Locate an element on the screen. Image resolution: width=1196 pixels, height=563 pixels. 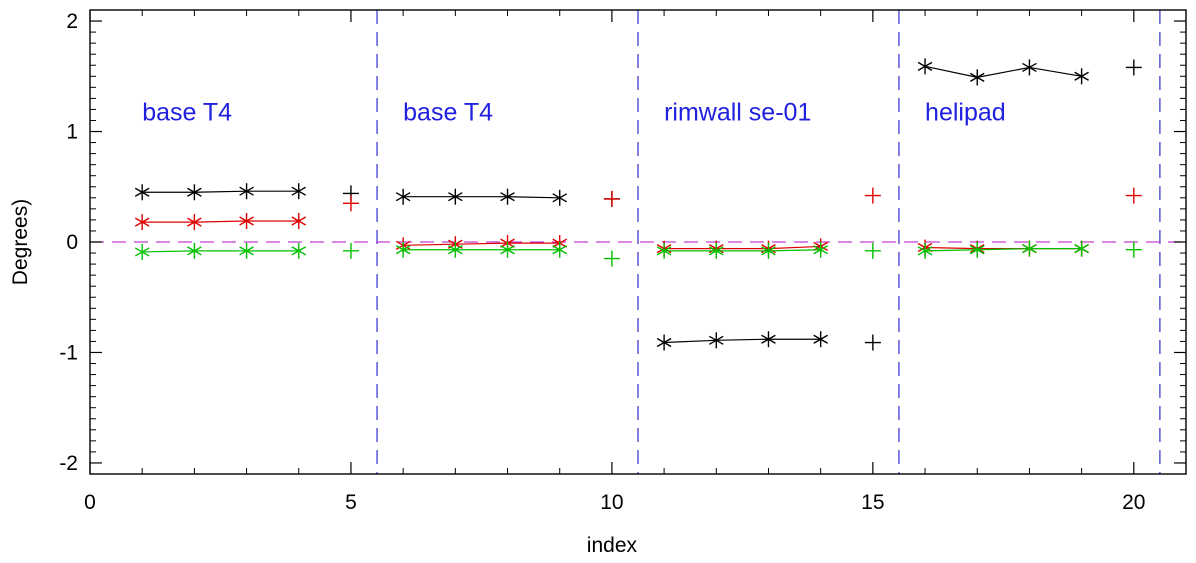
series-green-plus is located at coordinates (742, 254).